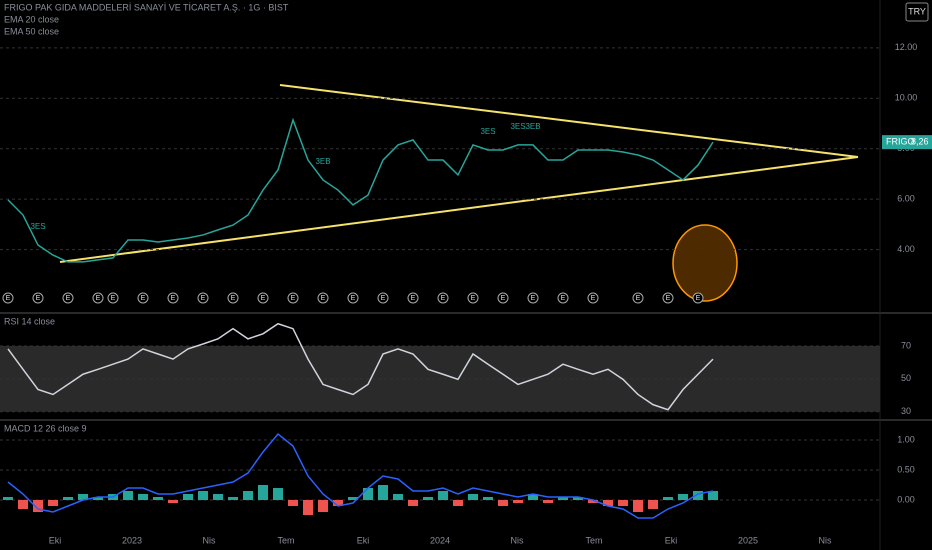  I want to click on y-tick-label: 6.00, so click(906, 199).